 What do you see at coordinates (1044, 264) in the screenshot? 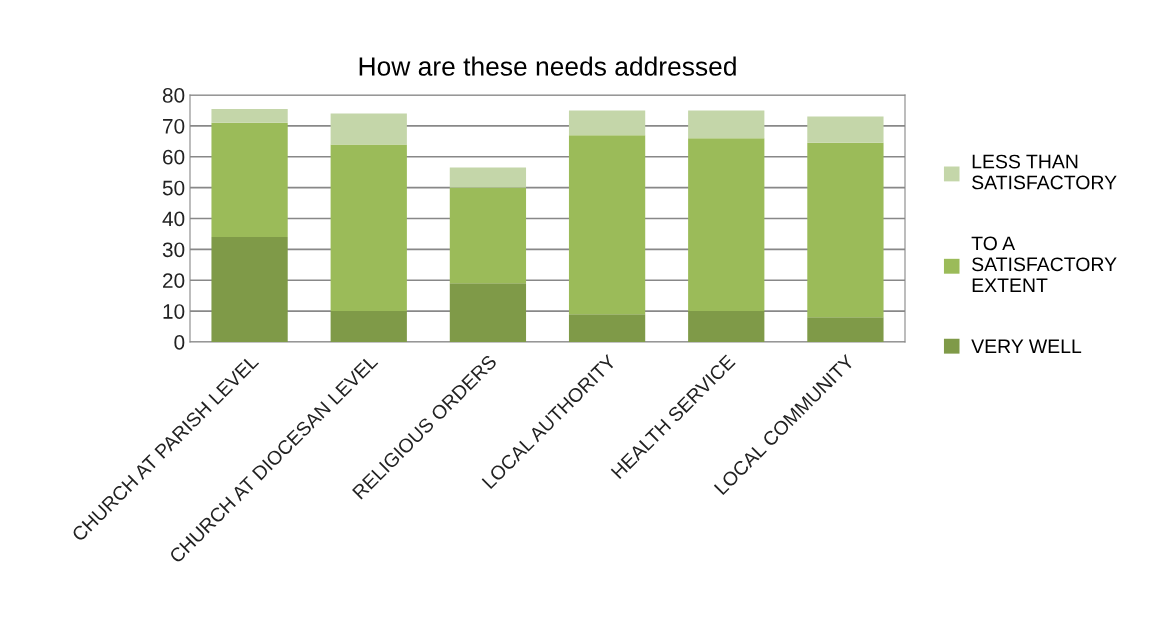
I see `legend-label: TO A SATISFACTORY EXTENT` at bounding box center [1044, 264].